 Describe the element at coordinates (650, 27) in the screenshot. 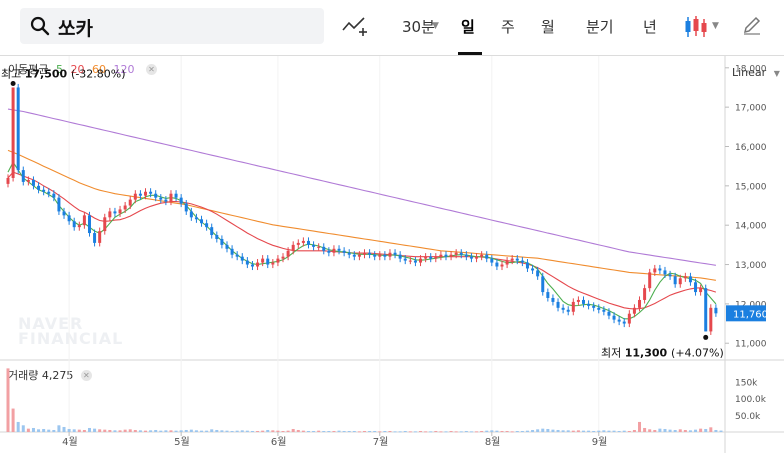

I see `tab-year: 년` at that location.